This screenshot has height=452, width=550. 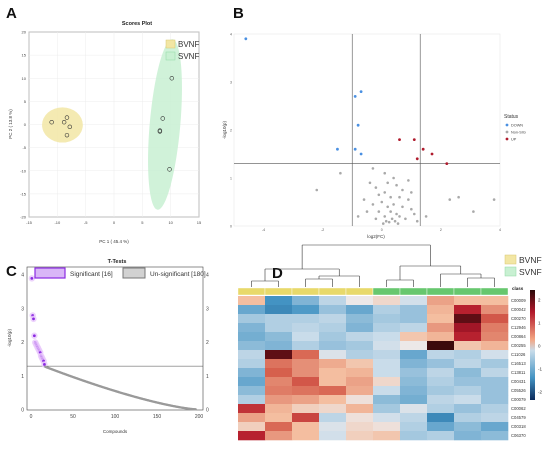 I want to click on x-tick-label: 2, so click(x=441, y=230).